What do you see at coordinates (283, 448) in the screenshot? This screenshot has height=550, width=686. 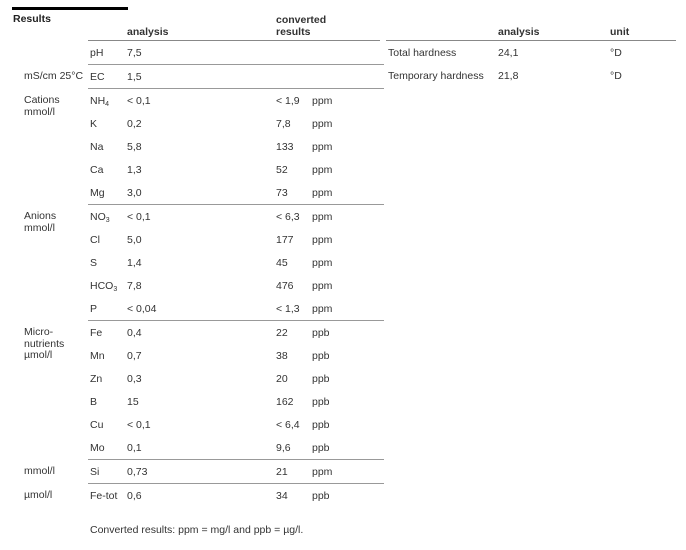 I see `converted-value: 9,6` at bounding box center [283, 448].